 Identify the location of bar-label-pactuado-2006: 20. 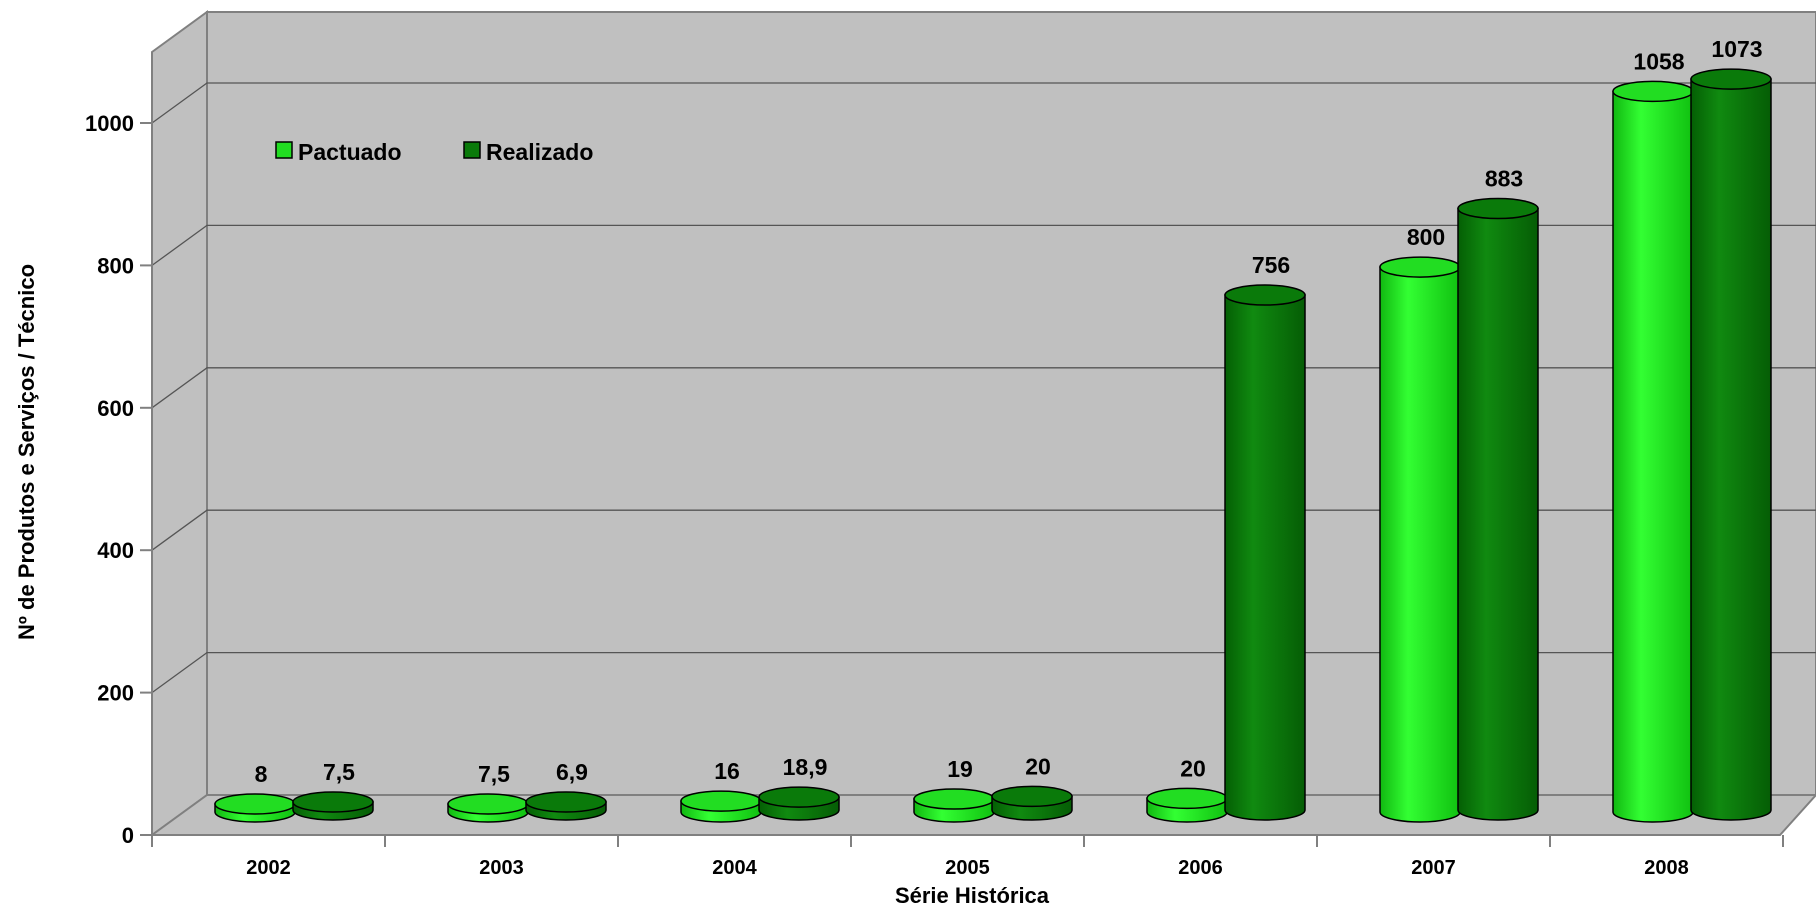
(1193, 768).